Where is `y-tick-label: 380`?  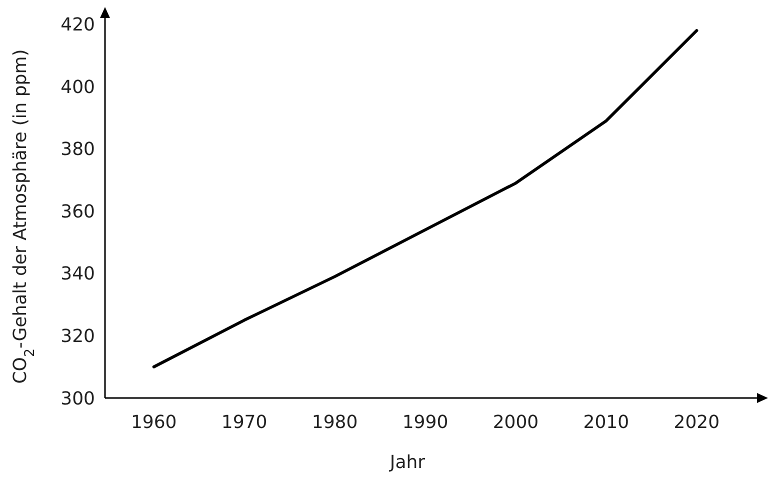
y-tick-label: 380 is located at coordinates (77, 149).